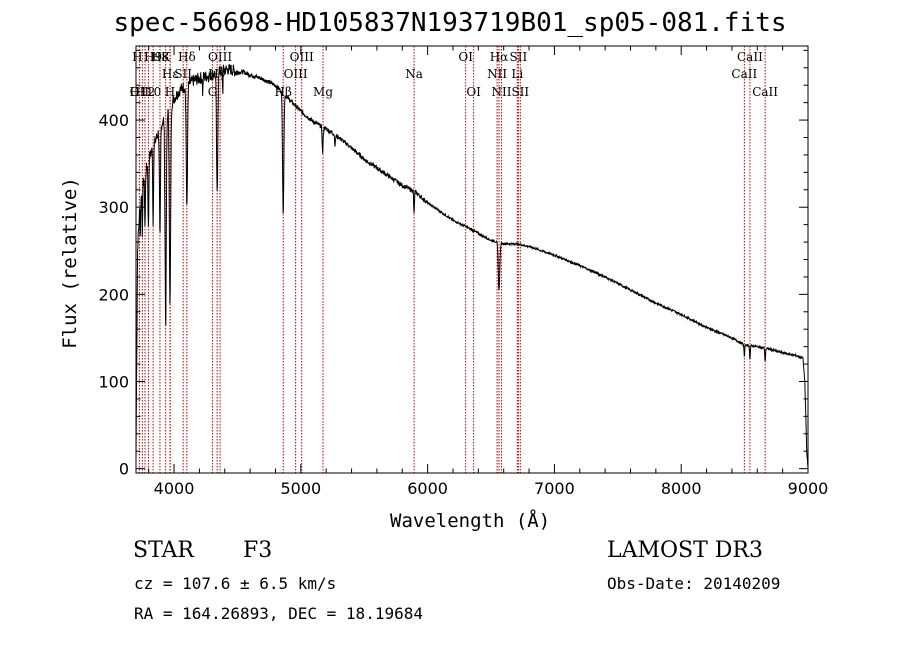  I want to click on line-marker-label: H, so click(170, 92).